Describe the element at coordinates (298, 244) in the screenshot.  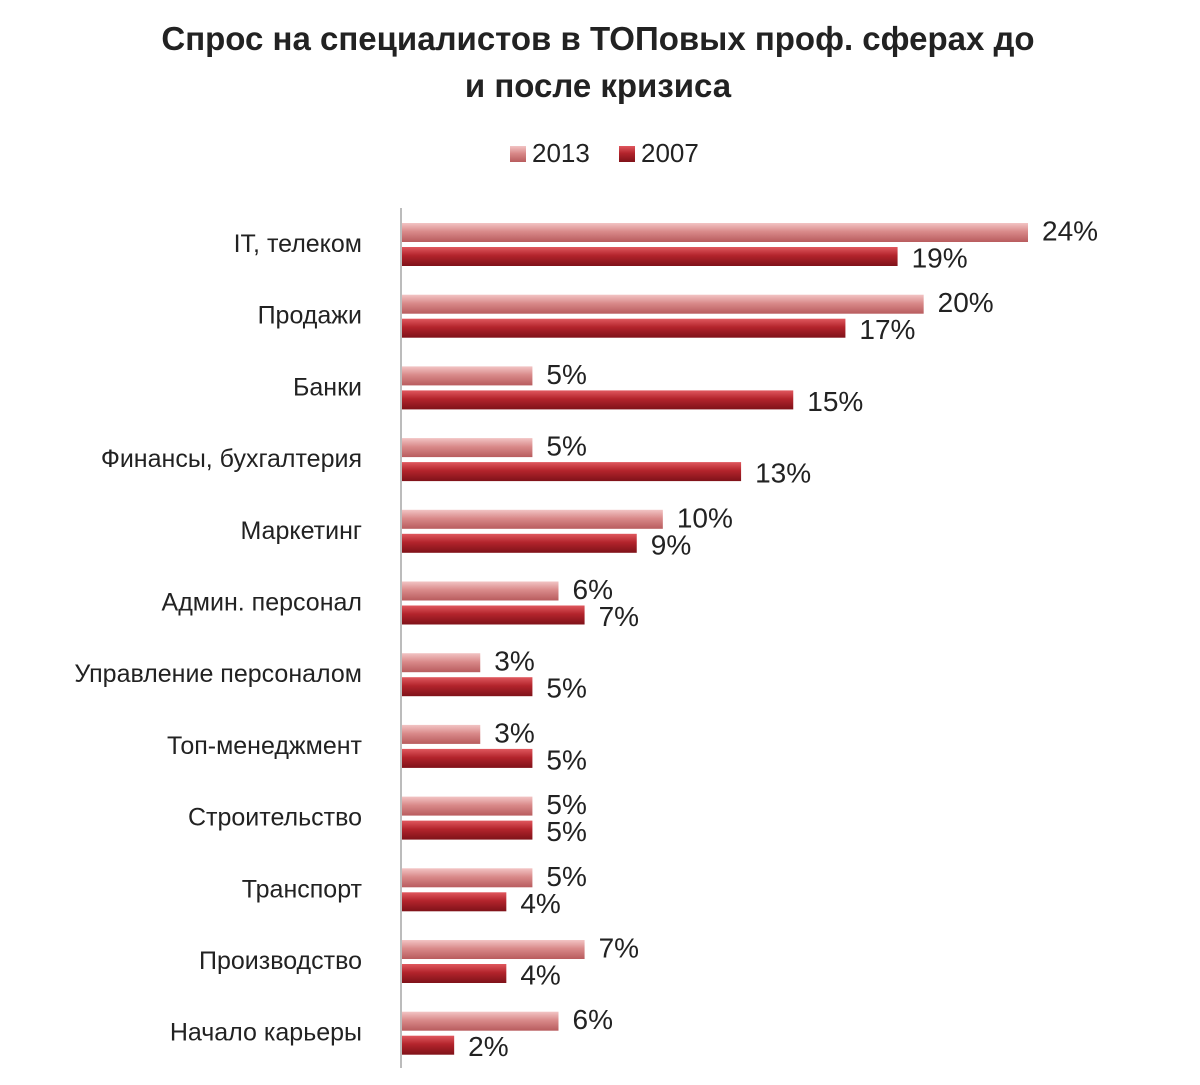
I see `category-label: IT, телеком` at that location.